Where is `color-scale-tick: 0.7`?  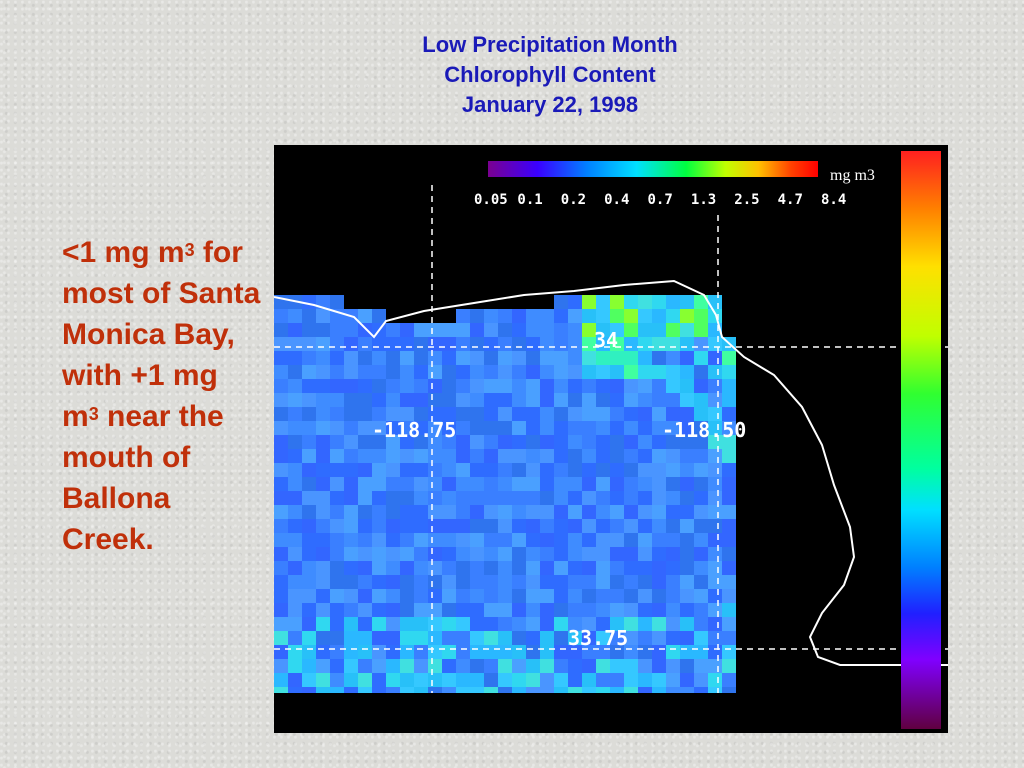
color-scale-tick: 0.7 is located at coordinates (660, 200).